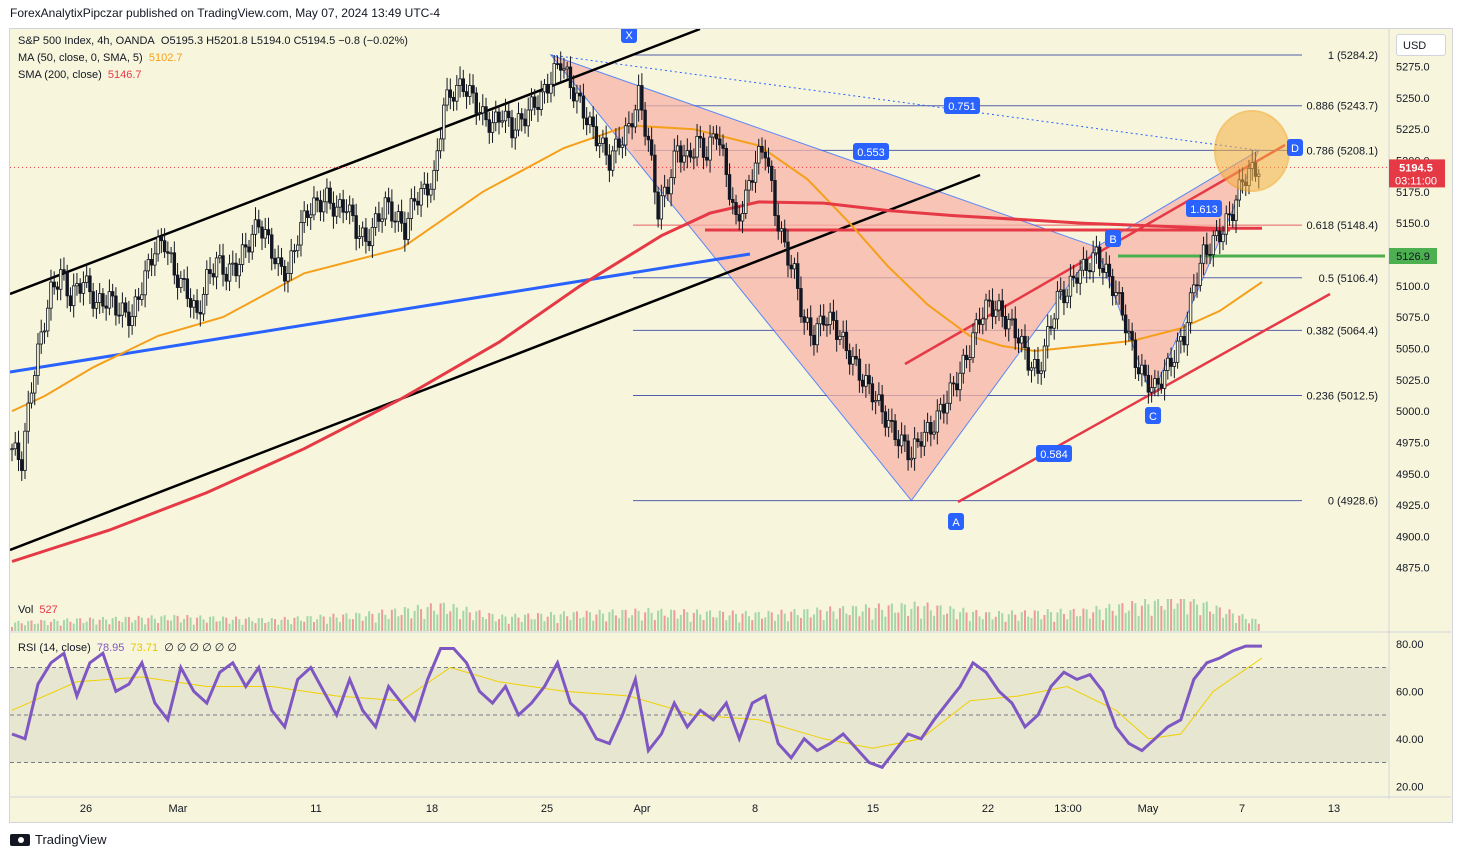 This screenshot has width=1462, height=857. Describe the element at coordinates (641, 809) in the screenshot. I see `time-tick-label: Apr` at that location.